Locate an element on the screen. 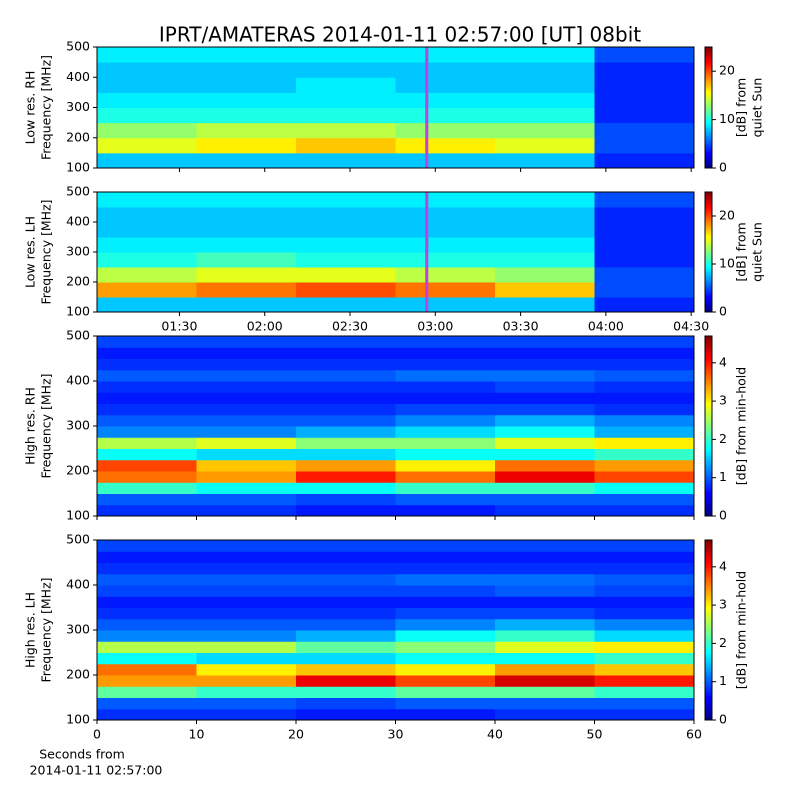  x-tick-label: 04:00 is located at coordinates (606, 326).